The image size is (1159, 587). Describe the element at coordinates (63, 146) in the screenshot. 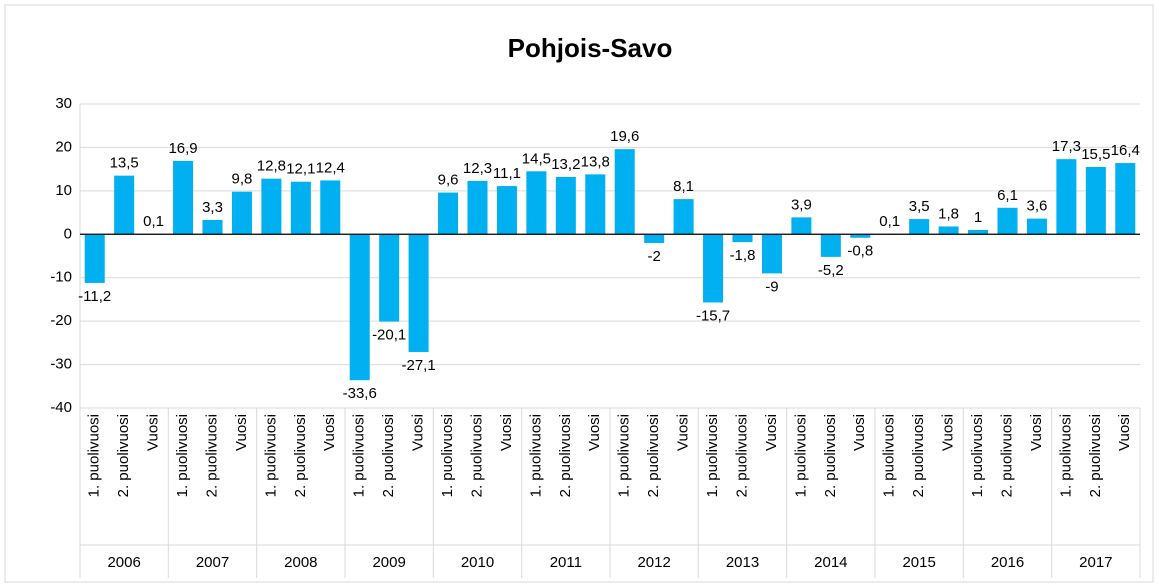

I see `y-tick-label: 20` at that location.